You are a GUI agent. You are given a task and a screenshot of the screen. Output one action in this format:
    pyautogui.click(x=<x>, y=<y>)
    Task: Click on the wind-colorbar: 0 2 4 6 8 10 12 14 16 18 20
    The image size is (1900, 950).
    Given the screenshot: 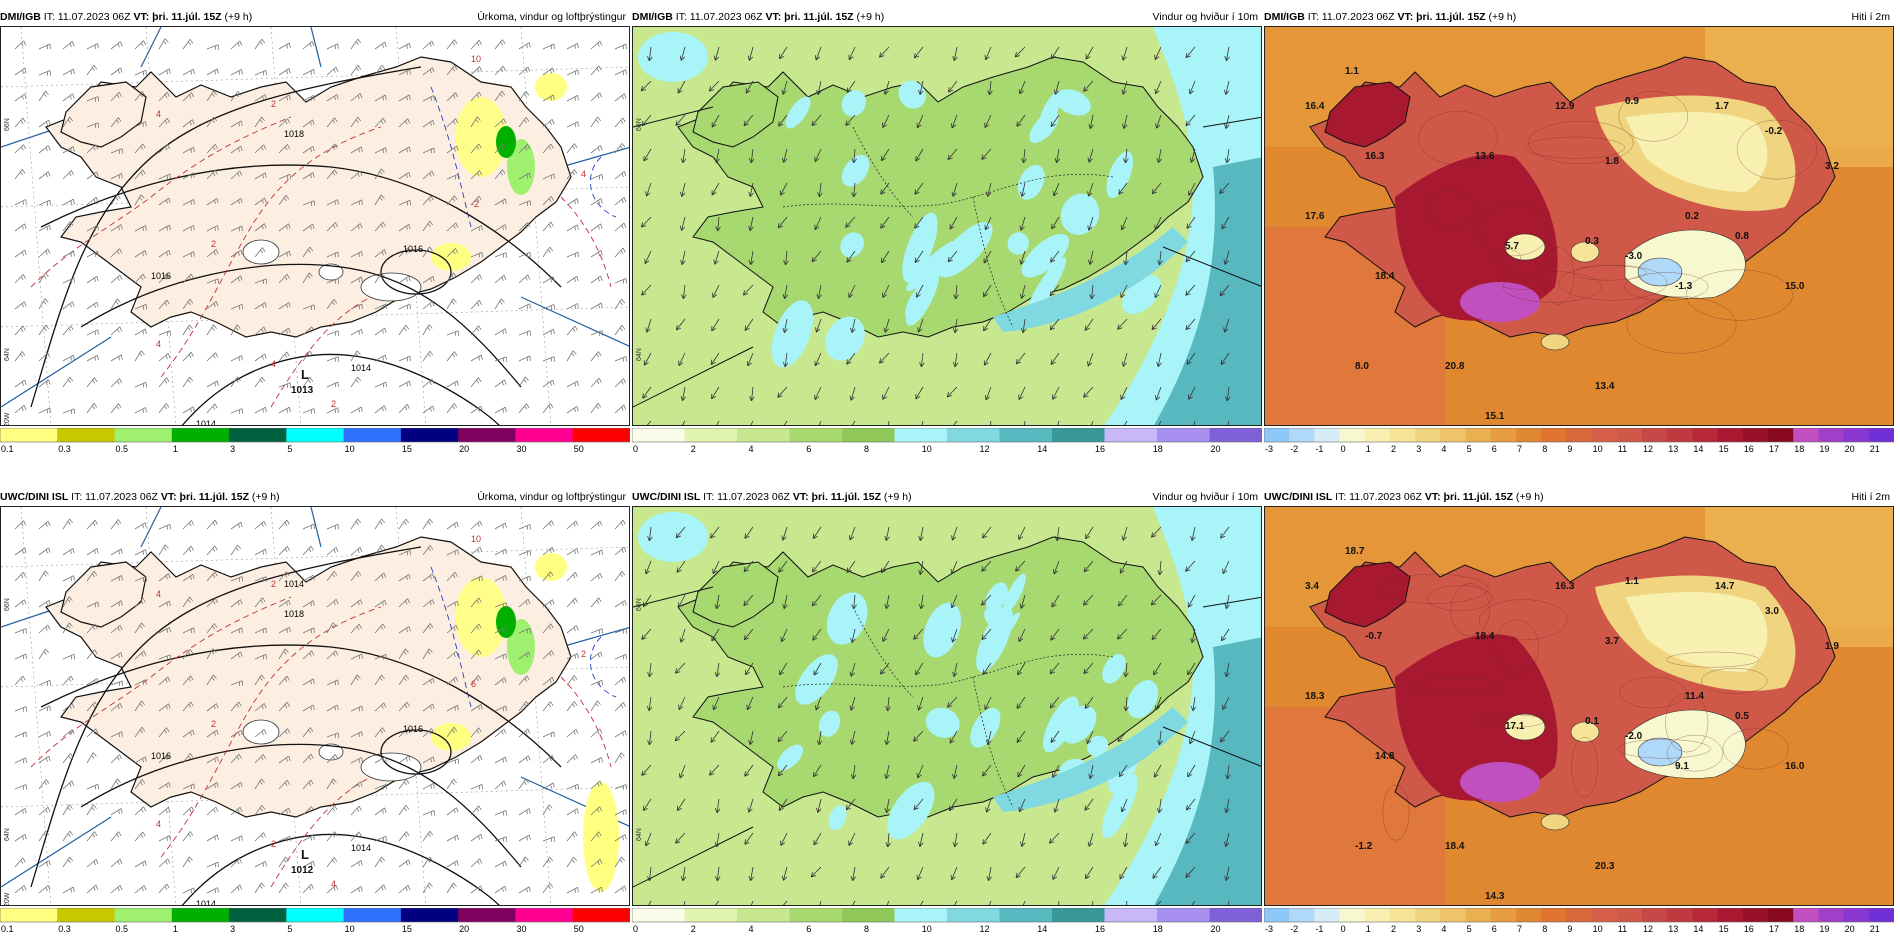 What is the action you would take?
    pyautogui.click(x=947, y=441)
    